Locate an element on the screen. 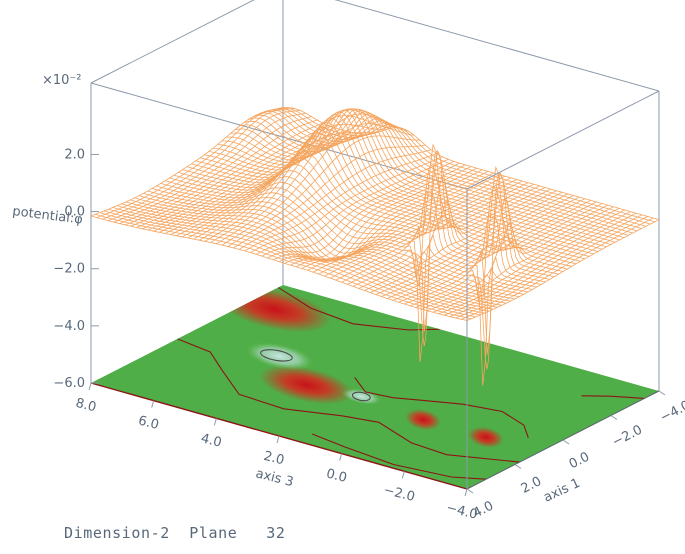  floor-trough-region is located at coordinates (361, 396).